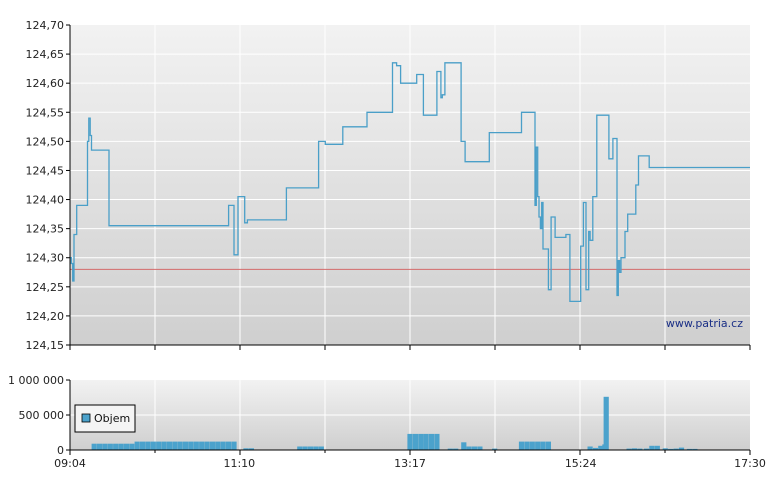 Image resolution: width=780 pixels, height=490 pixels. What do you see at coordinates (239, 463) in the screenshot?
I see `time-x-tick-label: 11:10` at bounding box center [239, 463].